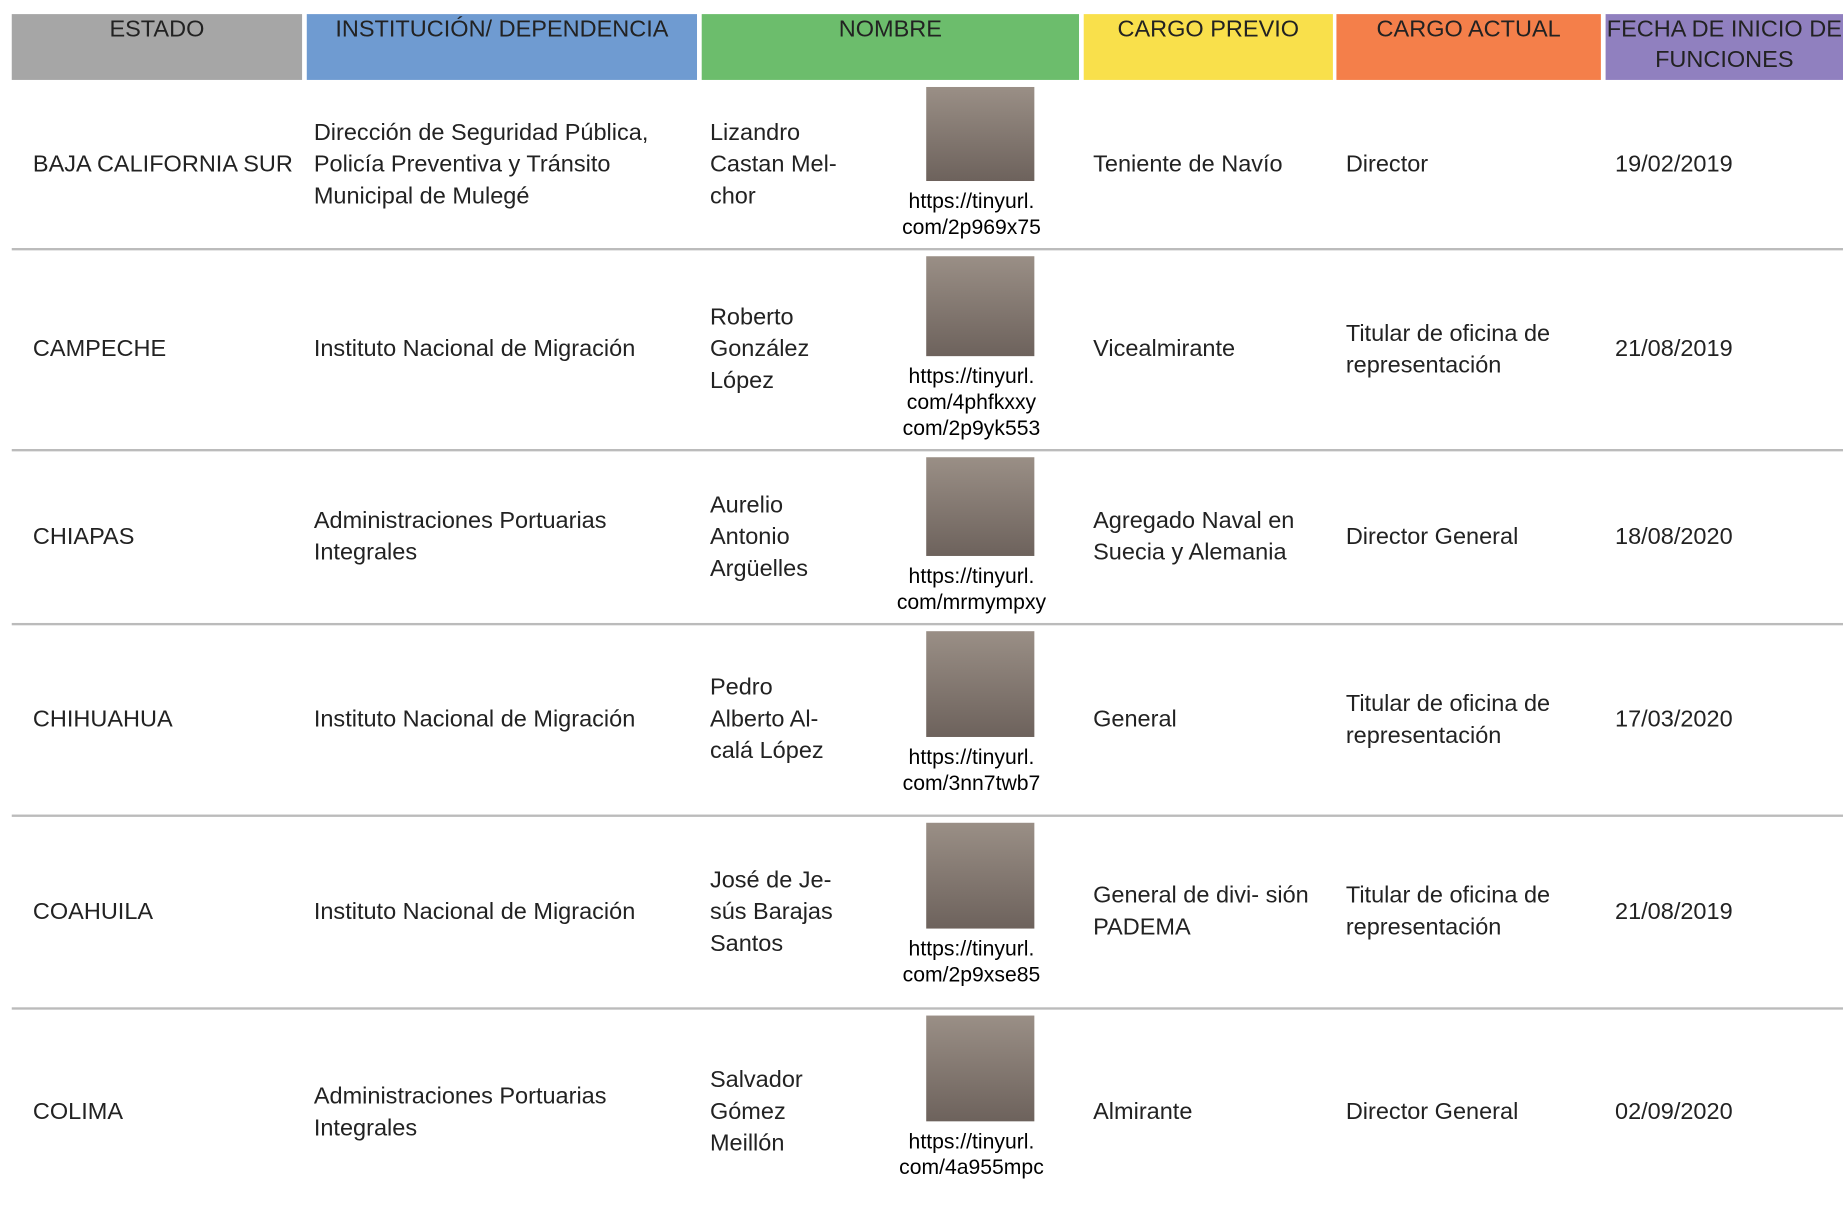 The image size is (1843, 1217). Describe the element at coordinates (1194, 536) in the screenshot. I see `cargo-previo: Agregado Naval en Suecia y Alemania` at that location.